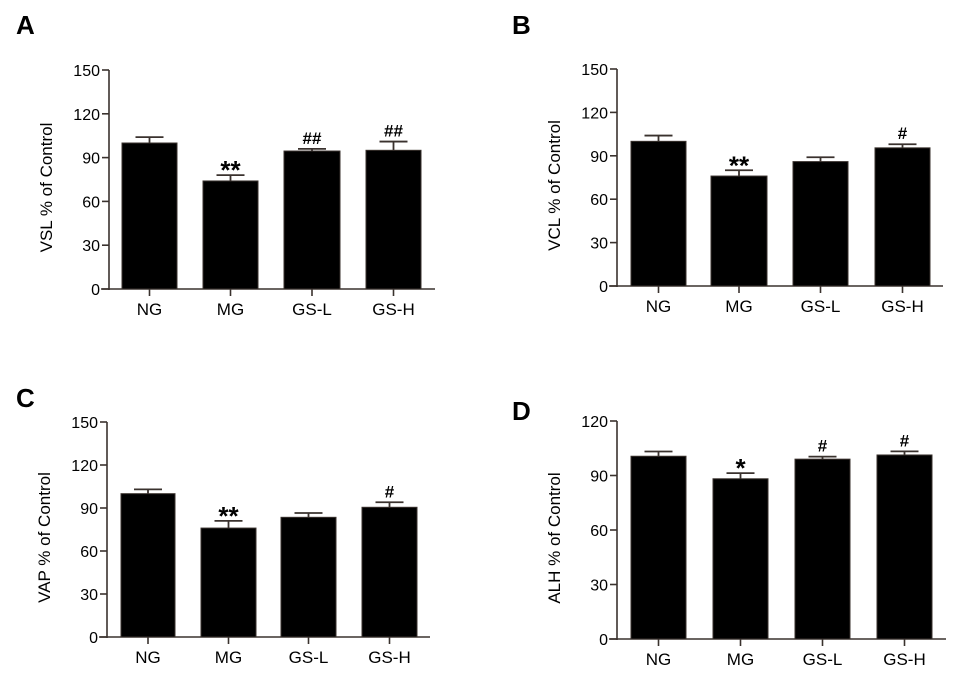  Describe the element at coordinates (554, 537) in the screenshot. I see `y-axis-label: ALH % of Control` at that location.